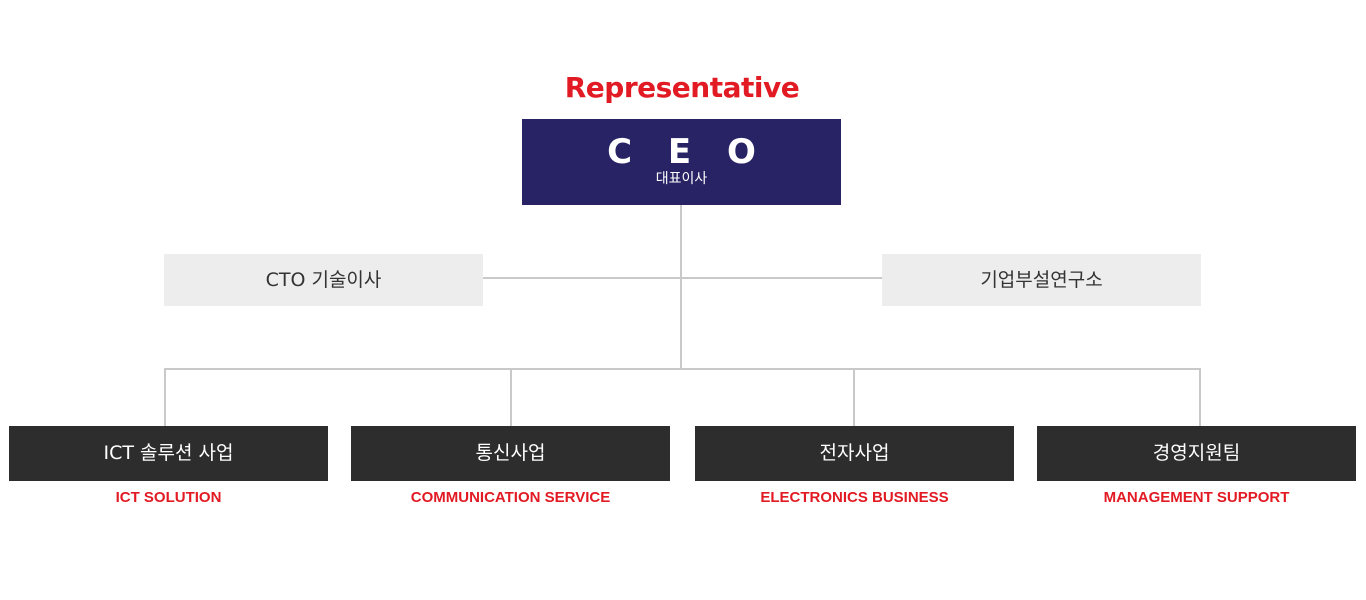 The height and width of the screenshot is (600, 1366). I want to click on ceo-label: C E O, so click(687, 152).